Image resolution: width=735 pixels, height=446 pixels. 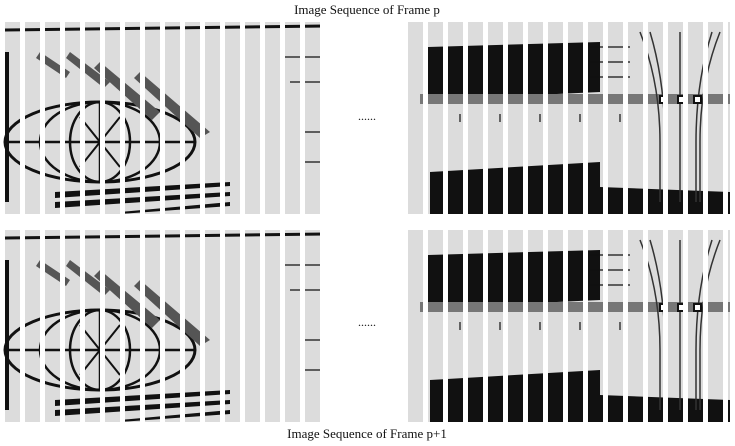 I want to click on top-caption: Image Sequence of Frame p, so click(x=367, y=9).